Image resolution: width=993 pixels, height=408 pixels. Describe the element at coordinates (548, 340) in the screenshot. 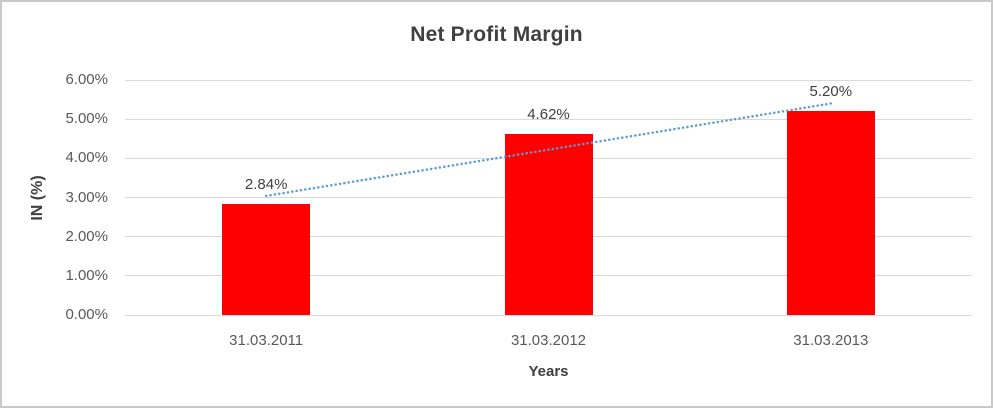

I see `x-axis-category-label: 31.03.2012` at that location.